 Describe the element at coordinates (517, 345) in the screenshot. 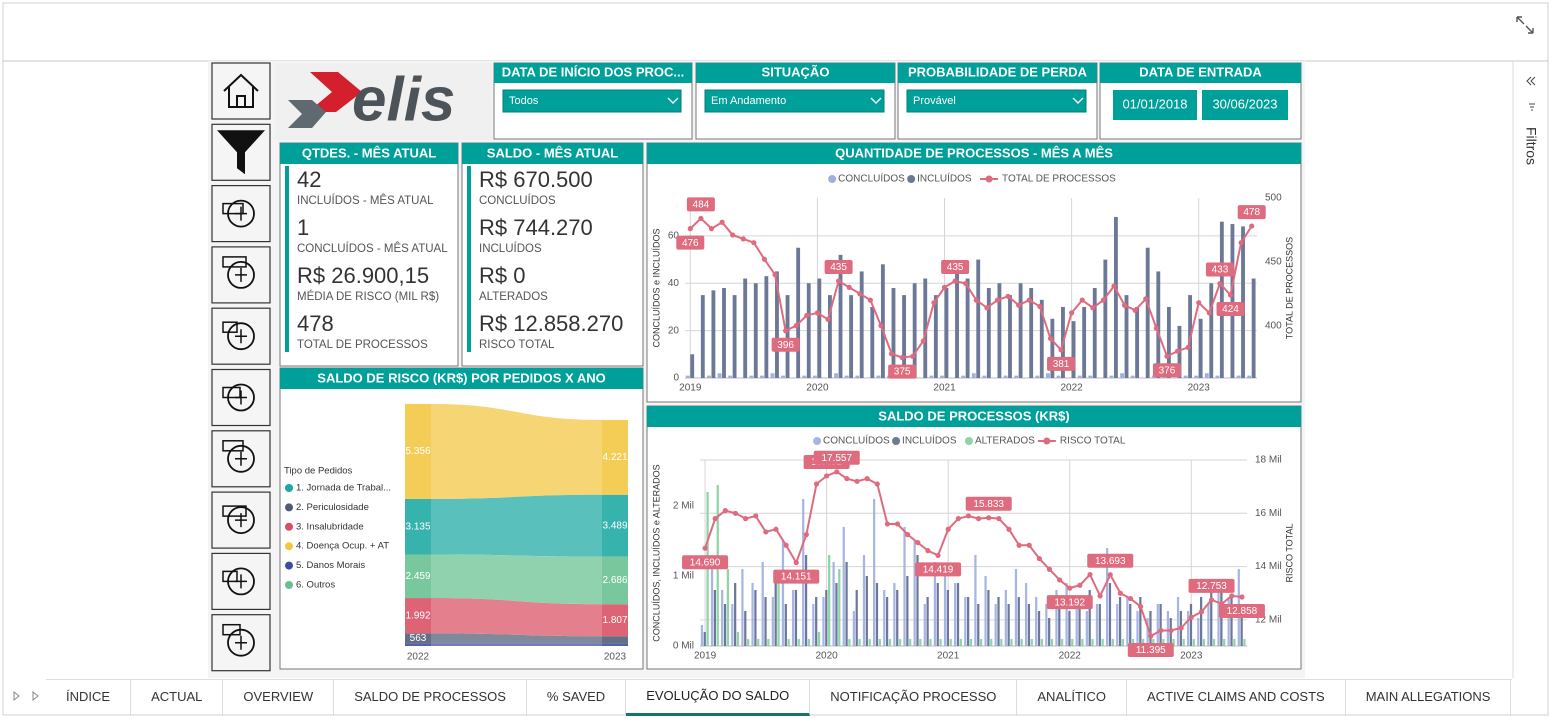

I see `kpi-label: RISCO TOTAL` at that location.